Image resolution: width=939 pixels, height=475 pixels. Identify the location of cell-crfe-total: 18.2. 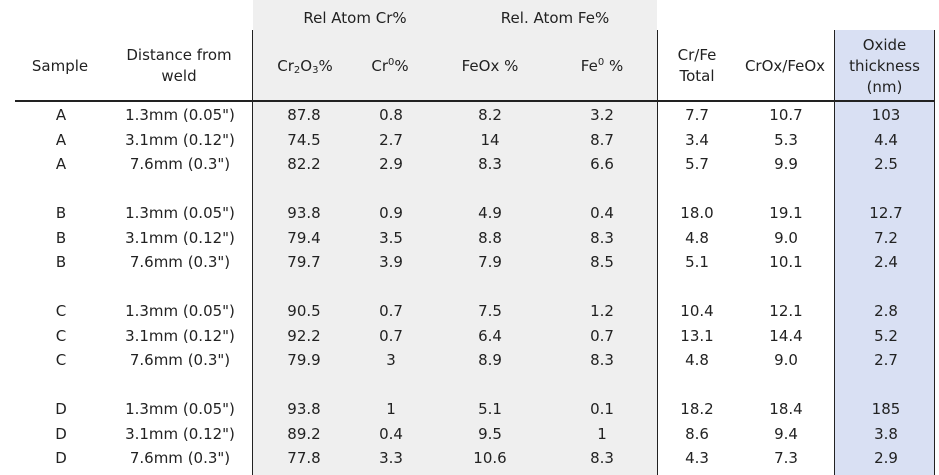
(697, 409).